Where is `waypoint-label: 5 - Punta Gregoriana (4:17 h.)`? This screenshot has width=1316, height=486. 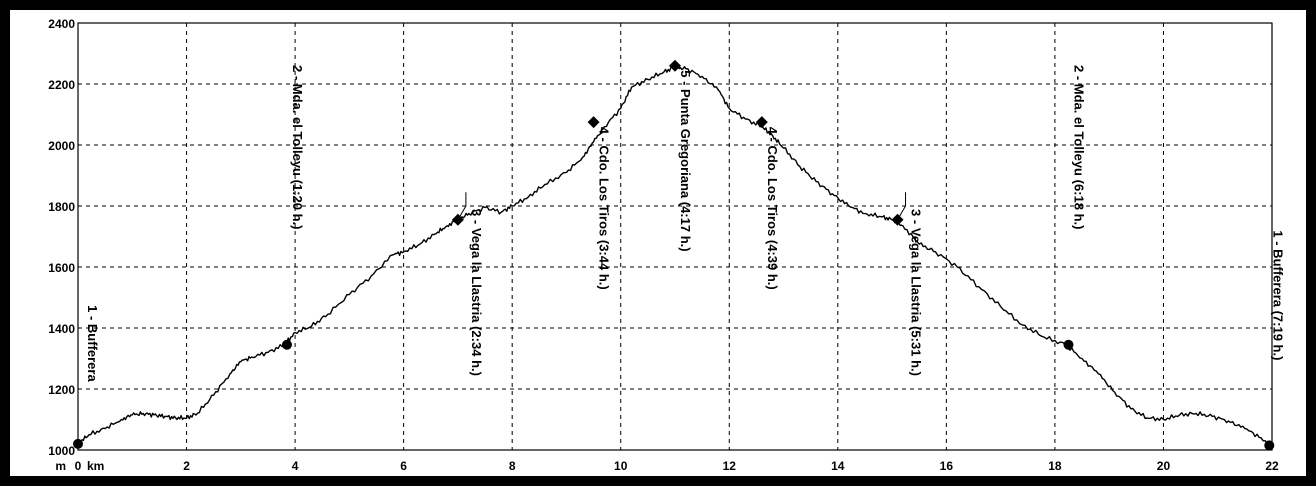 waypoint-label: 5 - Punta Gregoriana (4:17 h.) is located at coordinates (685, 160).